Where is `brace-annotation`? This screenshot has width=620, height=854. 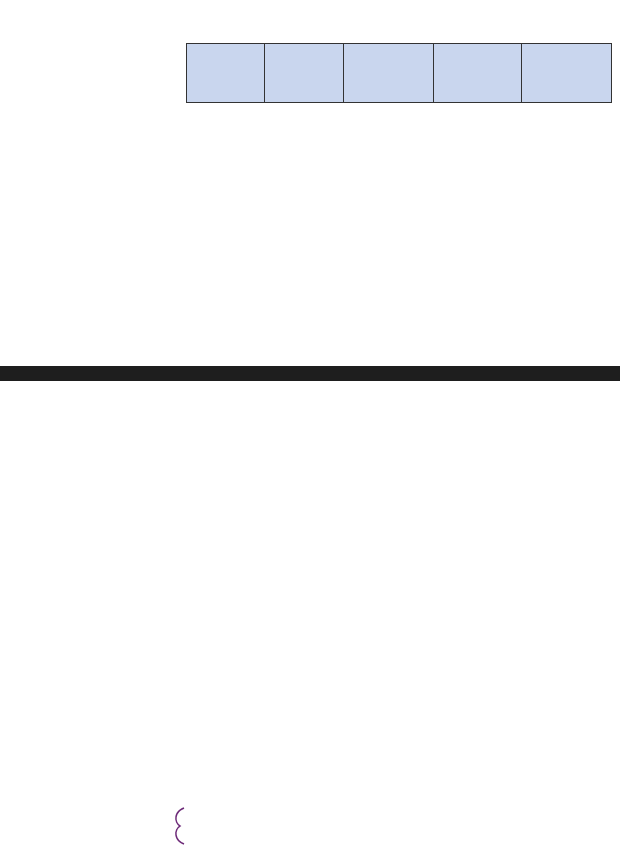
brace-annotation is located at coordinates (180, 826).